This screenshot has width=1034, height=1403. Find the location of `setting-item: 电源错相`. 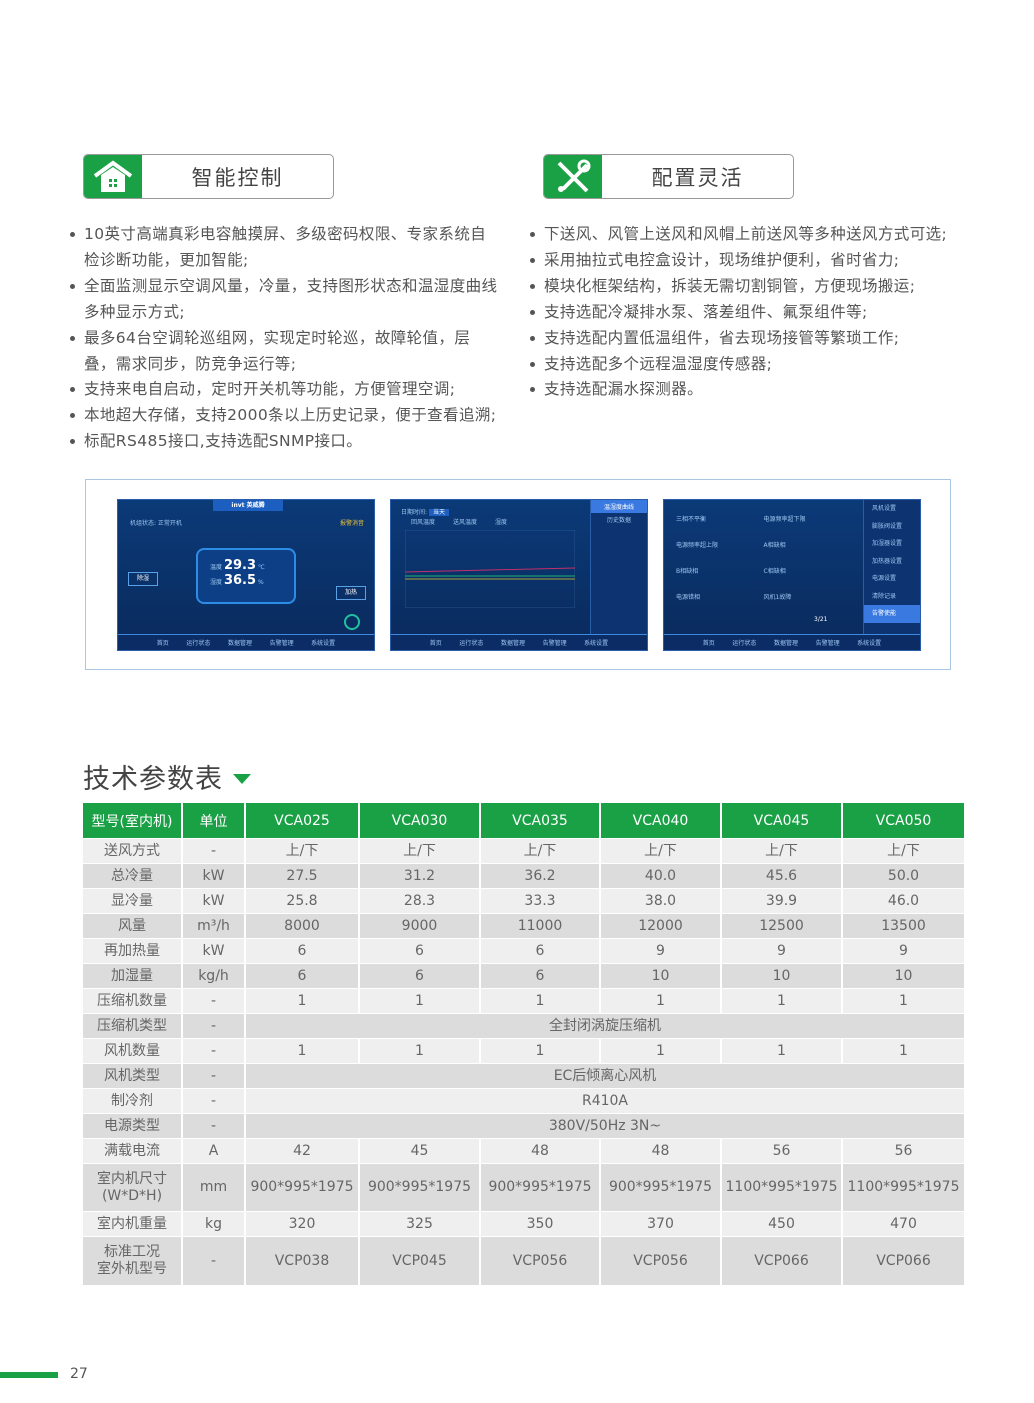

setting-item: 电源错相 is located at coordinates (688, 597).